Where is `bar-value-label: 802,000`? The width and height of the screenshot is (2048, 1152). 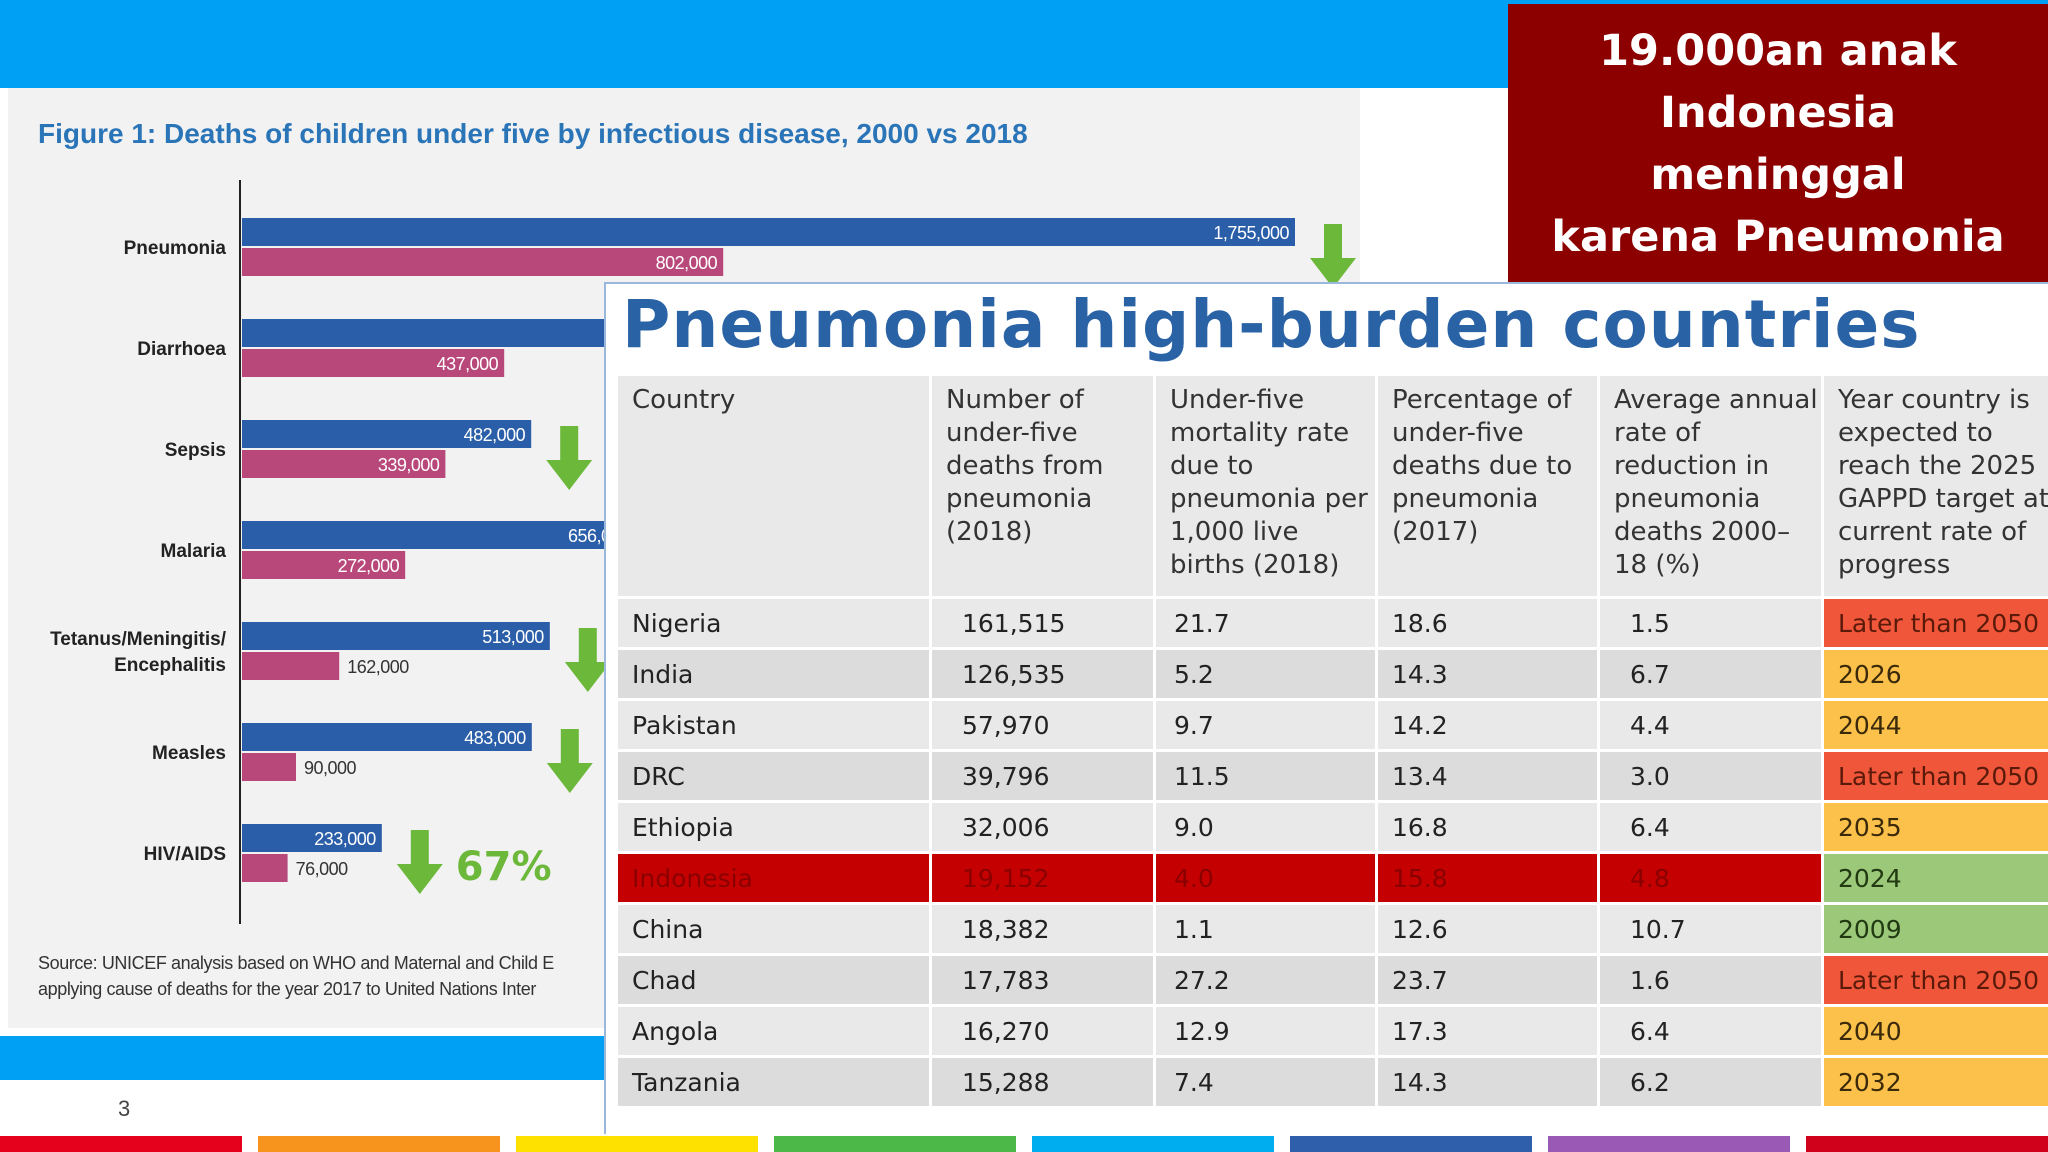 bar-value-label: 802,000 is located at coordinates (687, 263).